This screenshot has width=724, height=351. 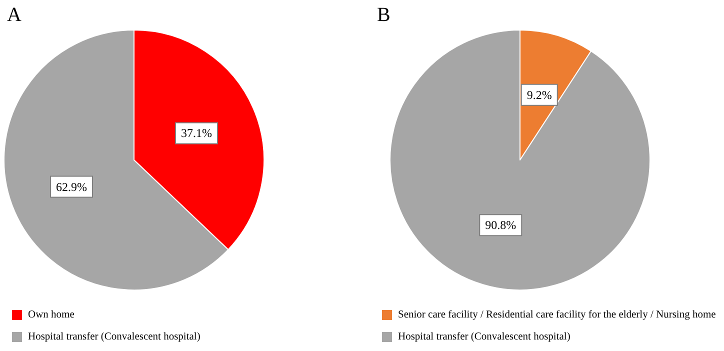 I want to click on legend-label: Senior care facility / Residential care facility for the elderly / Nursing home, so click(x=557, y=315).